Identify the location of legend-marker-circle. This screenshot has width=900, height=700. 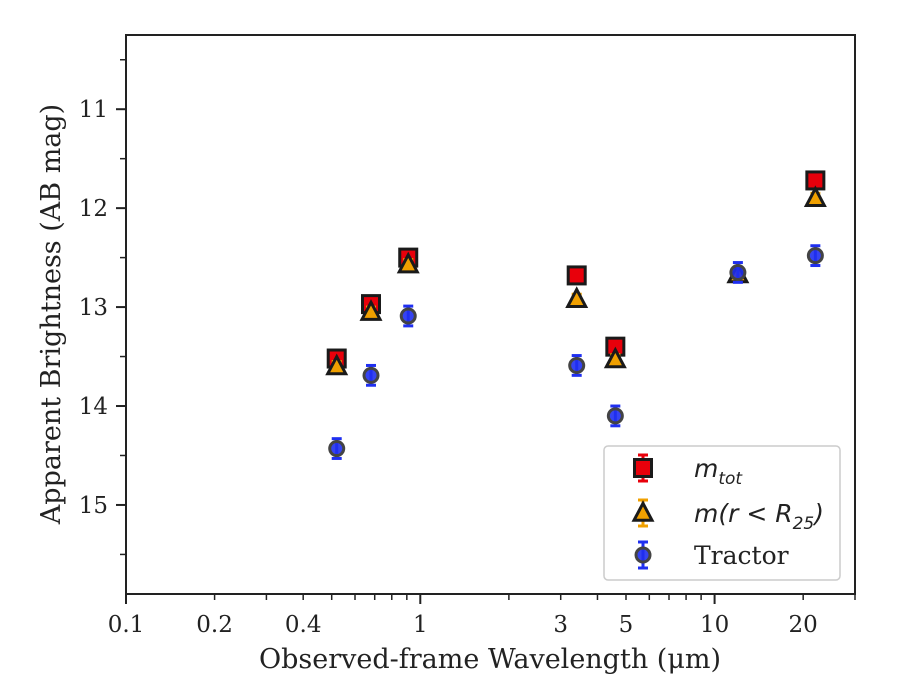
(643, 555).